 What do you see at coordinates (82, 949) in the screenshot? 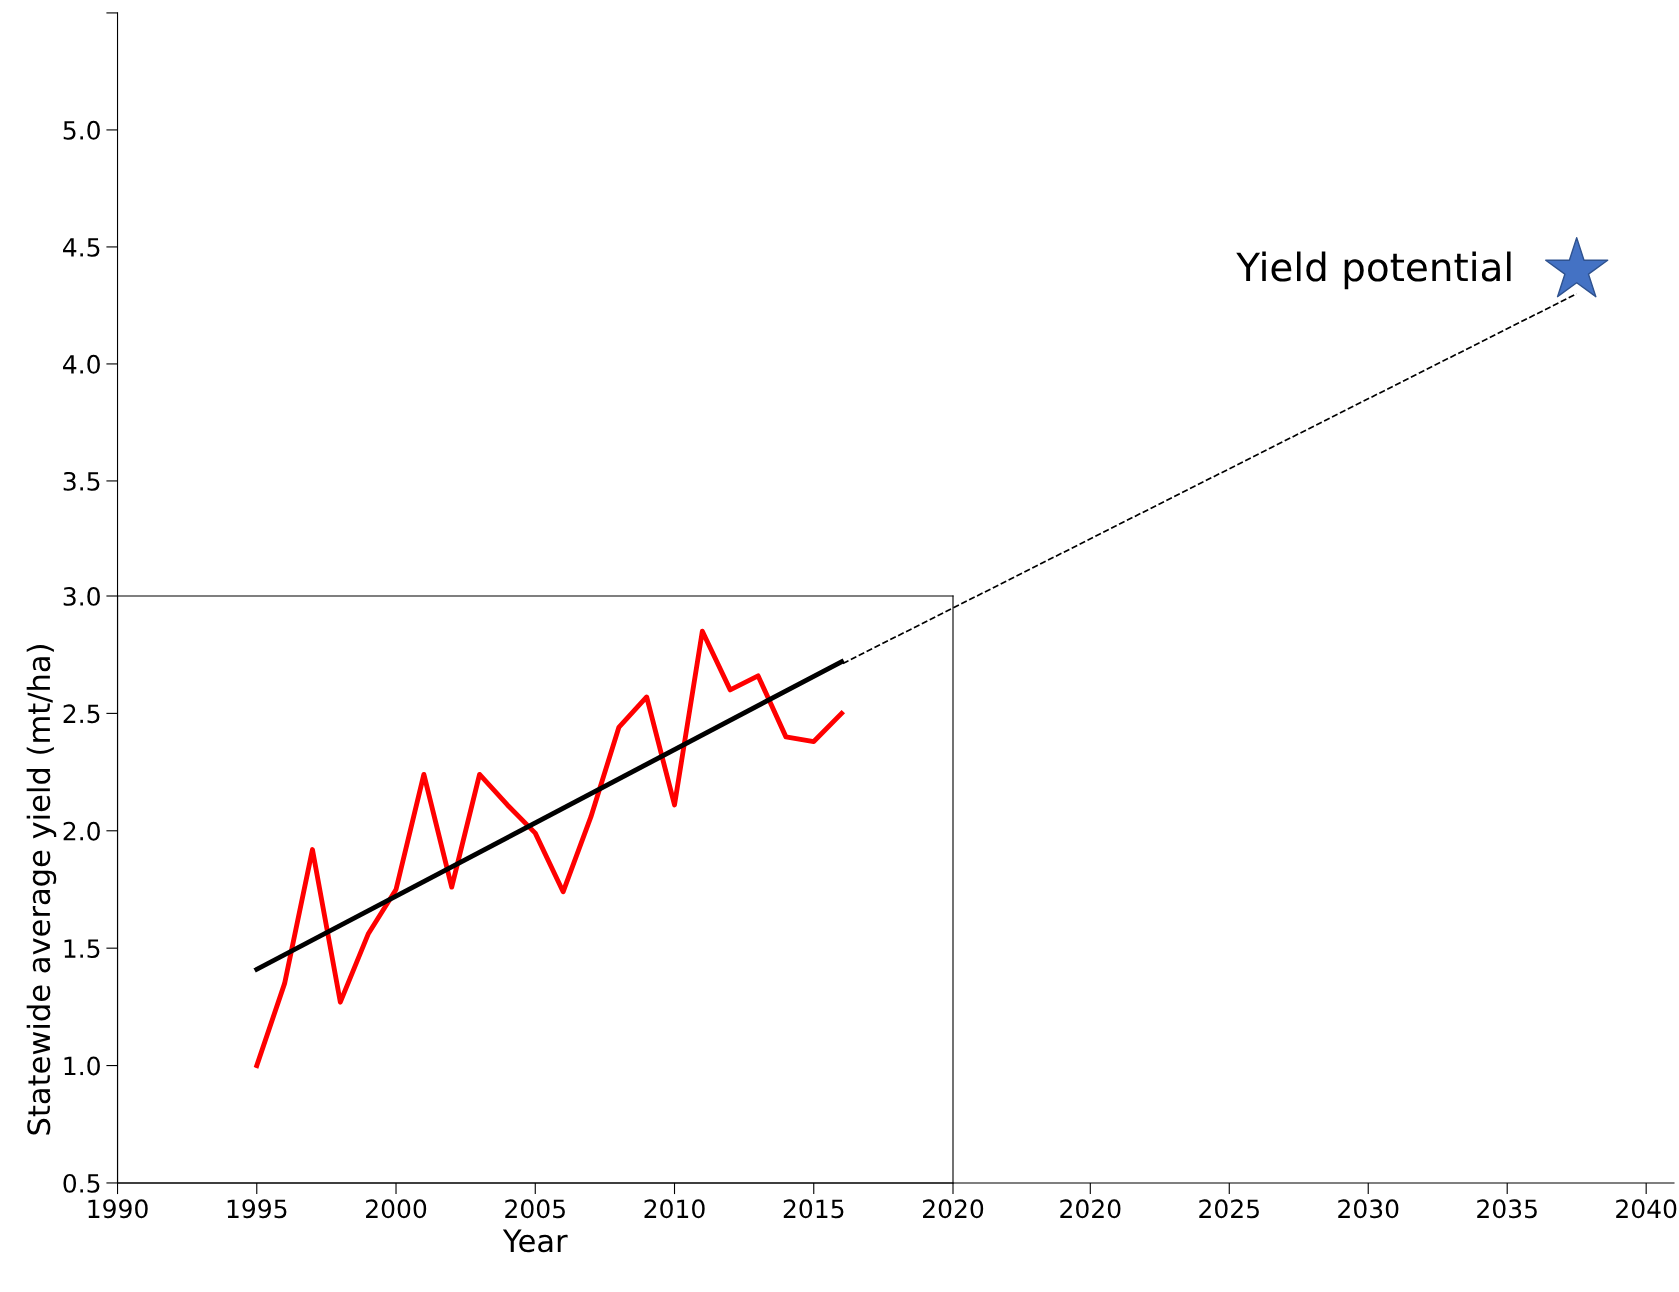
I see `y-tick-label: 1.5` at bounding box center [82, 949].